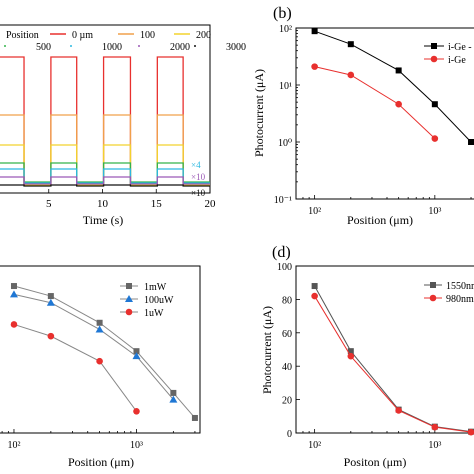  Describe the element at coordinates (460, 47) in the screenshot. I see `legend-label: i-Ge -` at that location.